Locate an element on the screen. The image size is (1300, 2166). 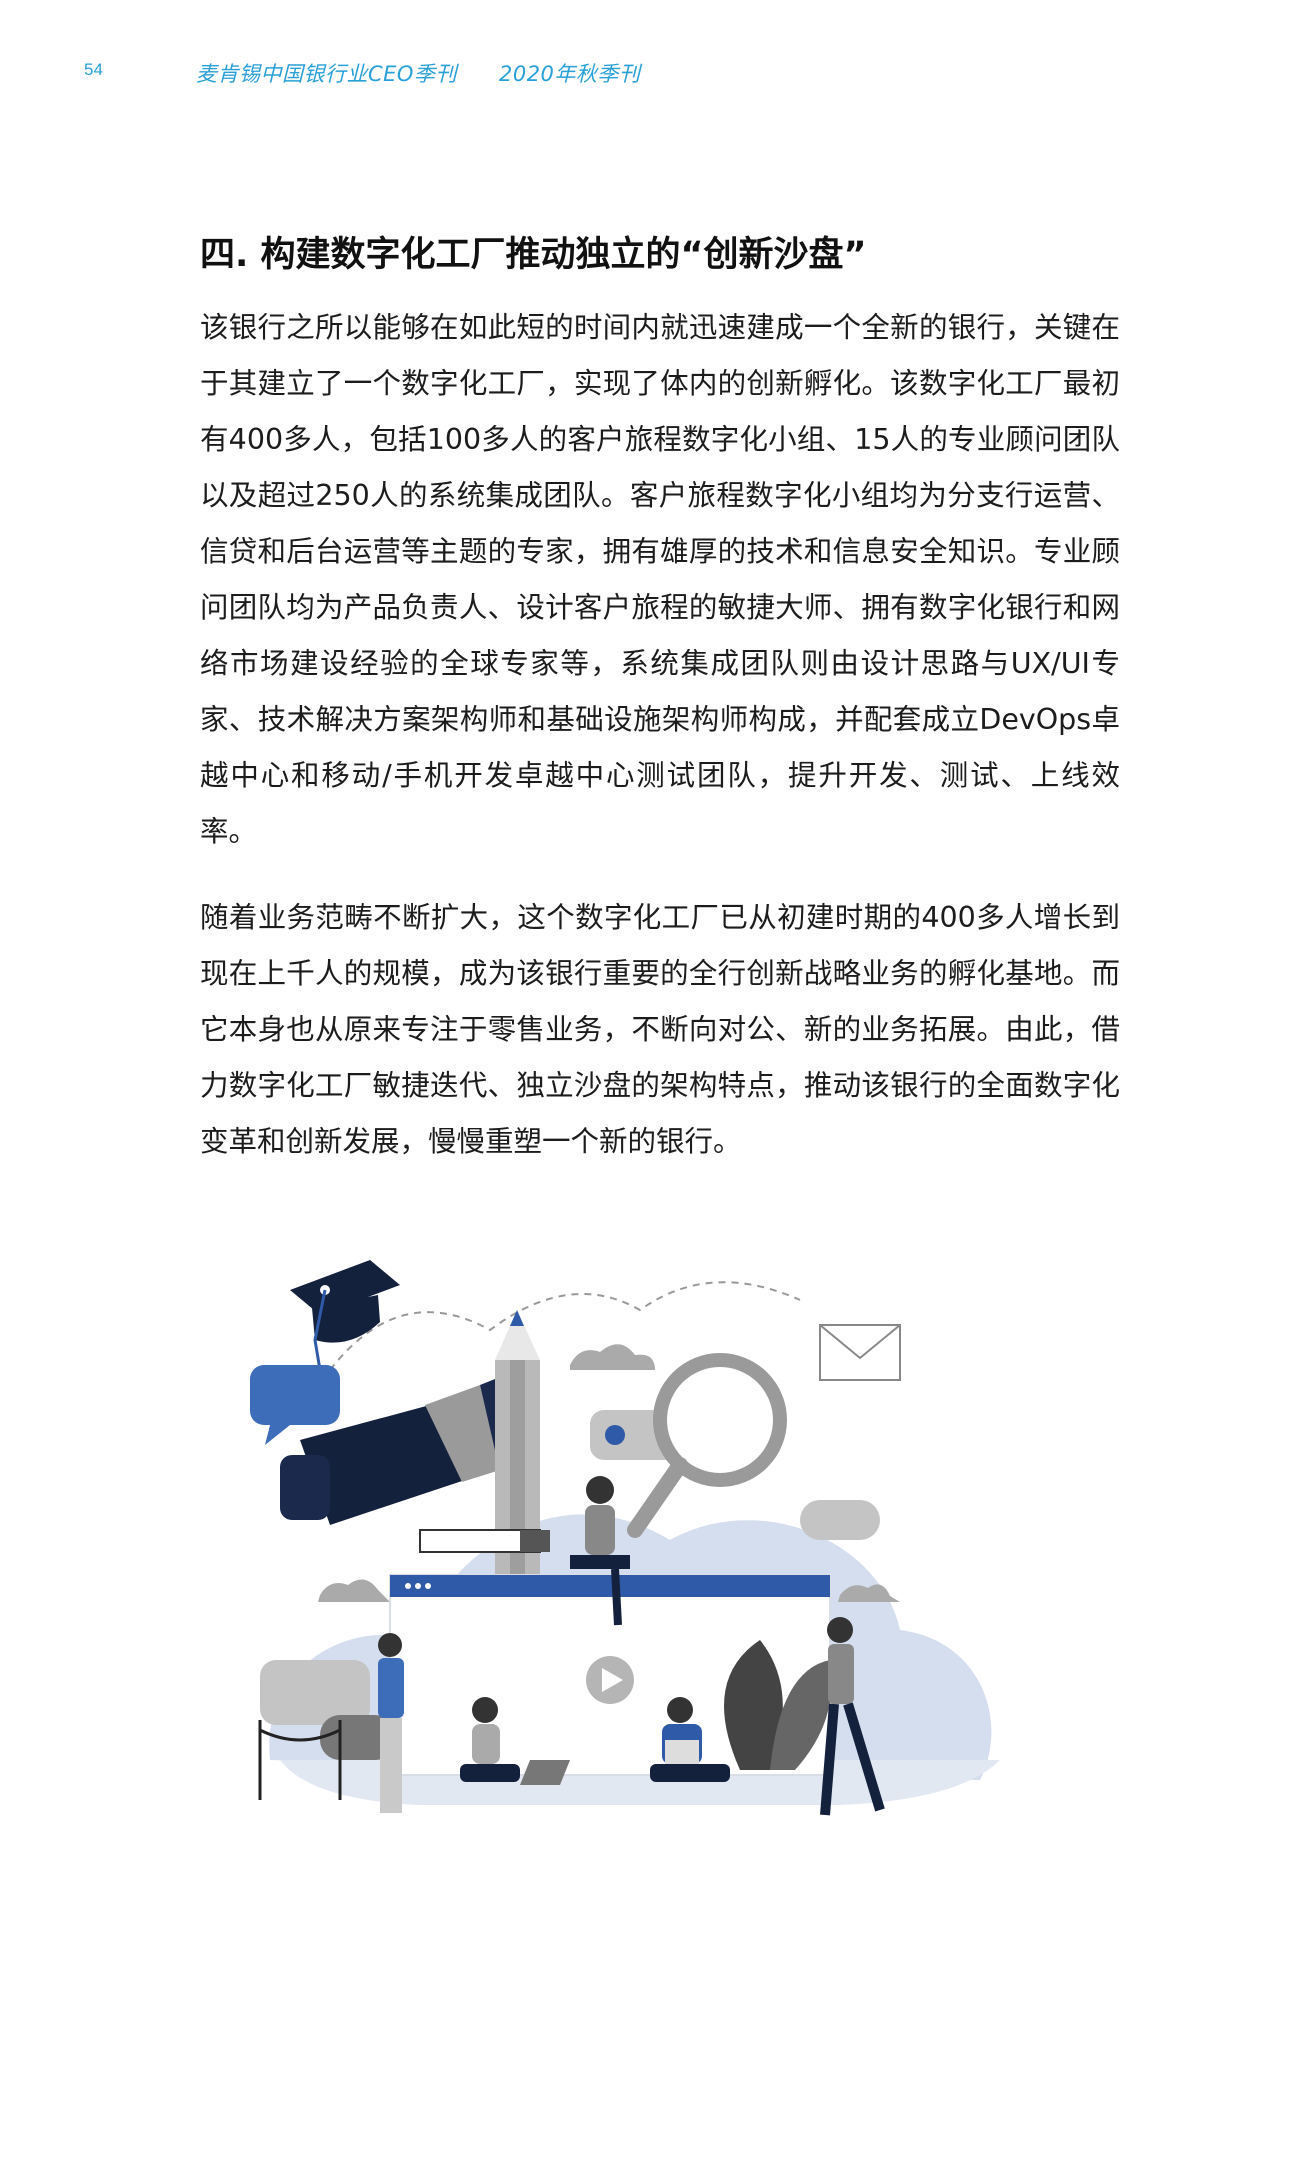
running-header: 麦肯锡中国银行业CEO季刊 2020年秋季刊 is located at coordinates (418, 73).